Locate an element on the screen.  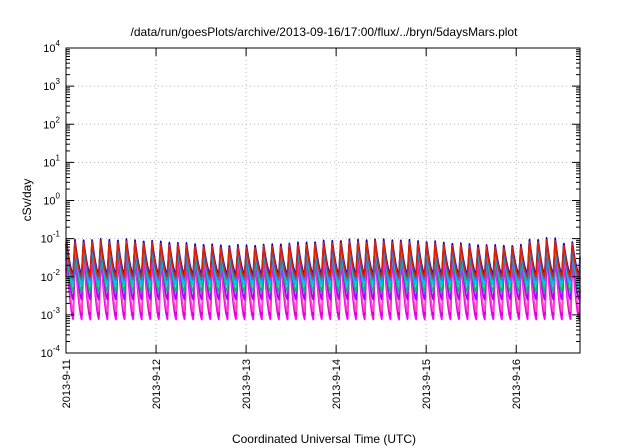
x-axis-label: Coordinated Universal Time (UTC) is located at coordinates (324, 439).